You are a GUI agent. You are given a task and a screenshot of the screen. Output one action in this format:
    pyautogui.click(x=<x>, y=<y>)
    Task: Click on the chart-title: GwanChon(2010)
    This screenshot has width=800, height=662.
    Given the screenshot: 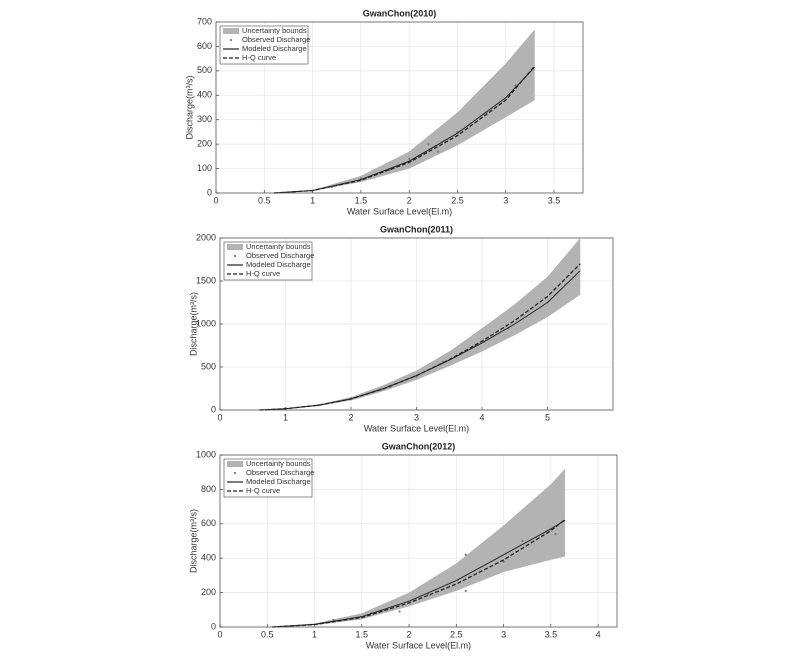 What is the action you would take?
    pyautogui.click(x=400, y=13)
    